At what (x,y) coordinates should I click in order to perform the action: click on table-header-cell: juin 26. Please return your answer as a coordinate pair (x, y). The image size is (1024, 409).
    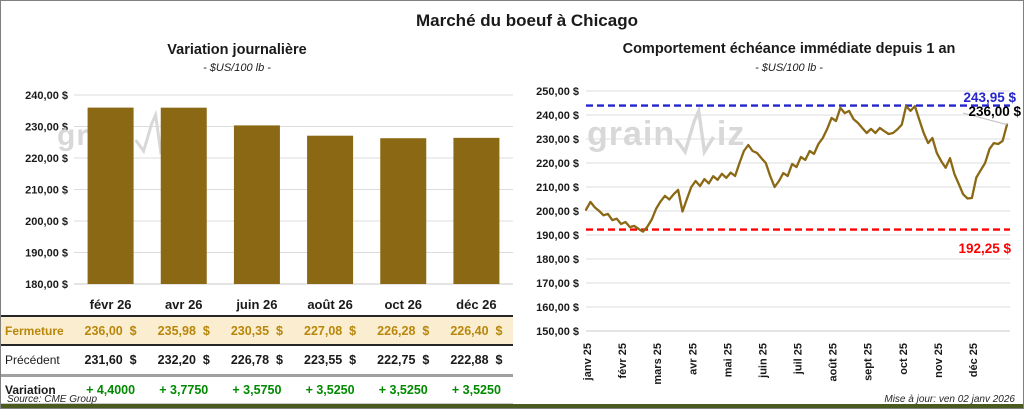
    Looking at the image, I should click on (257, 304).